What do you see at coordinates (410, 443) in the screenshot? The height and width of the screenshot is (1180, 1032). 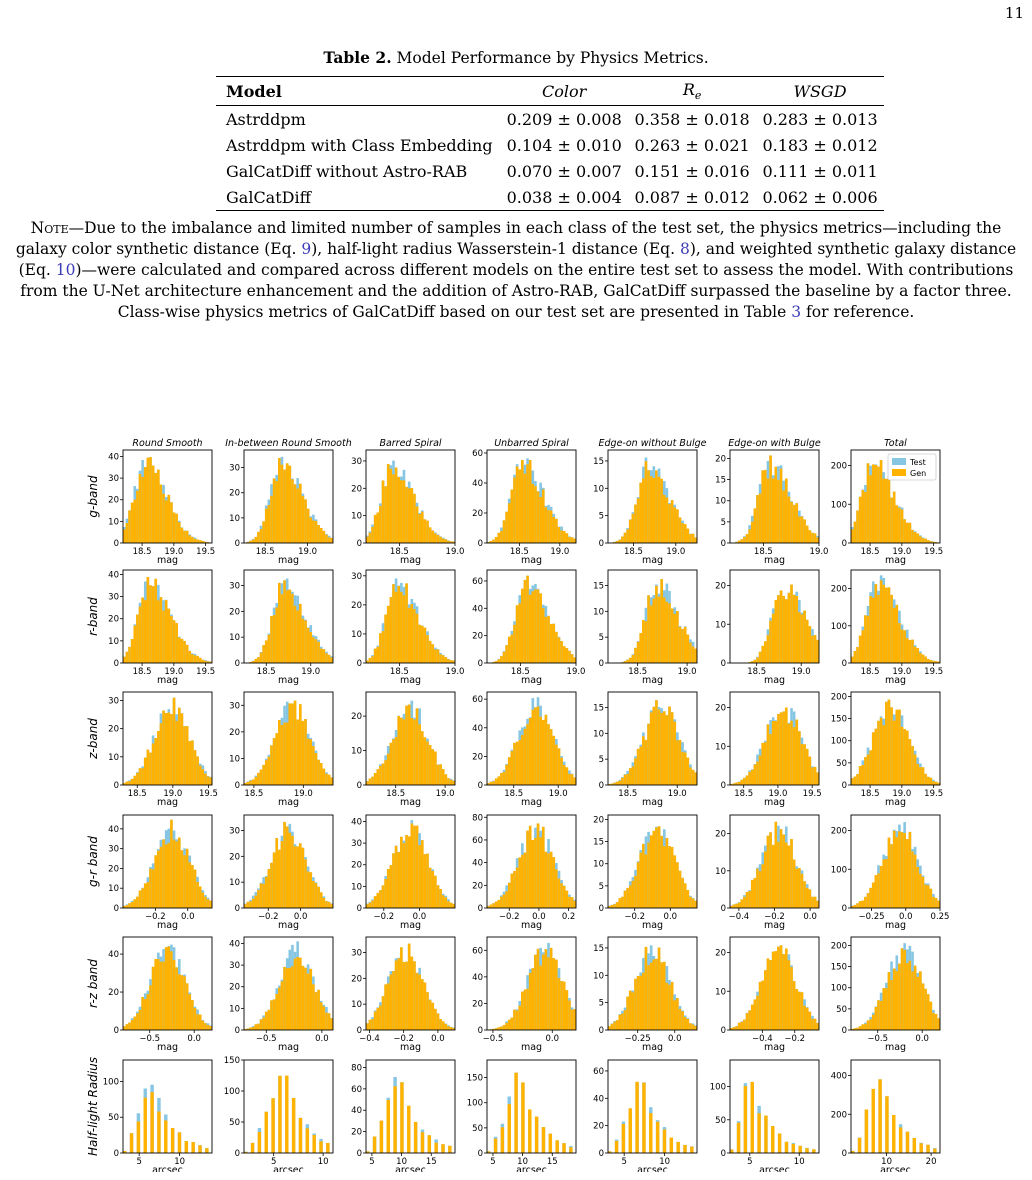 I see `column-title: Barred Spiral` at bounding box center [410, 443].